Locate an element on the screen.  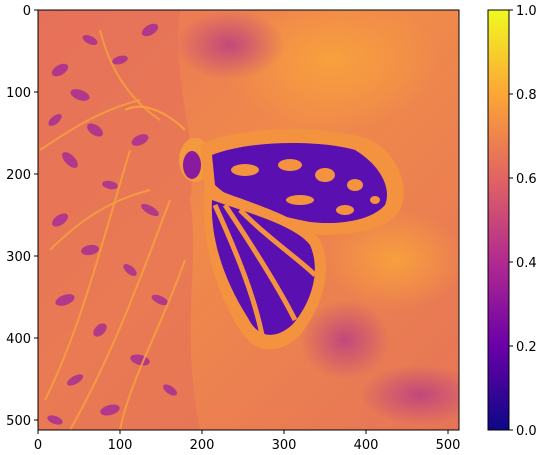
colorbar-tick-label: 0.8 is located at coordinates (526, 95).